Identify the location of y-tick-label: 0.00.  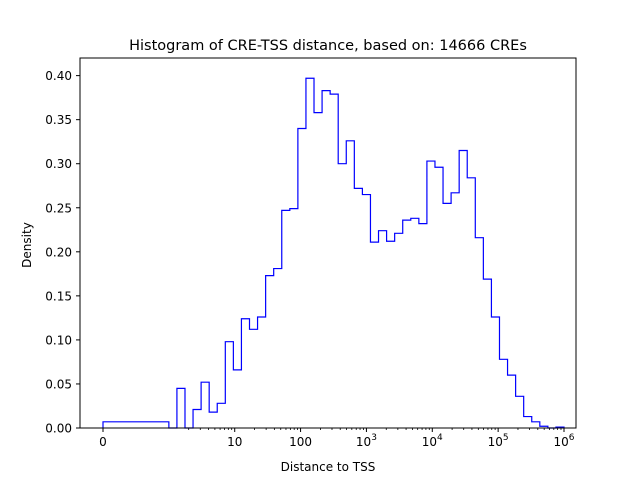
(58, 429).